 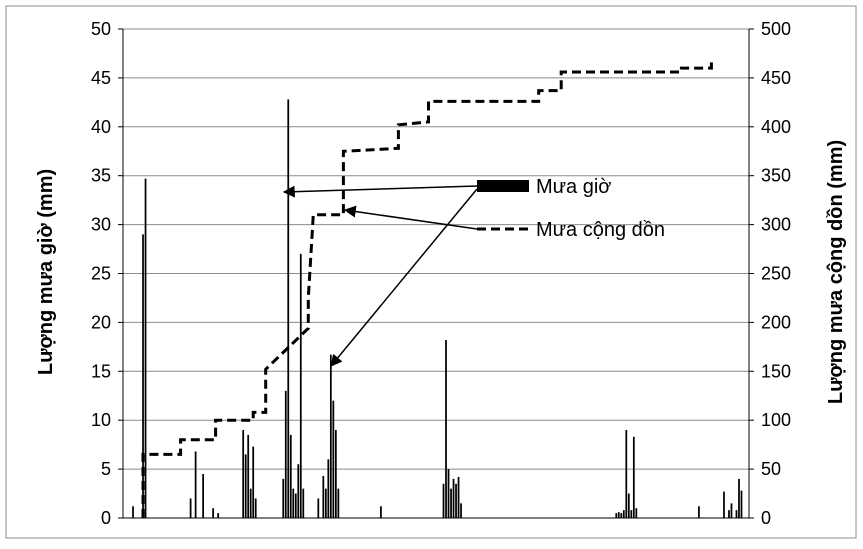 What do you see at coordinates (410, 217) in the screenshot?
I see `legend-arrow-cumulative` at bounding box center [410, 217].